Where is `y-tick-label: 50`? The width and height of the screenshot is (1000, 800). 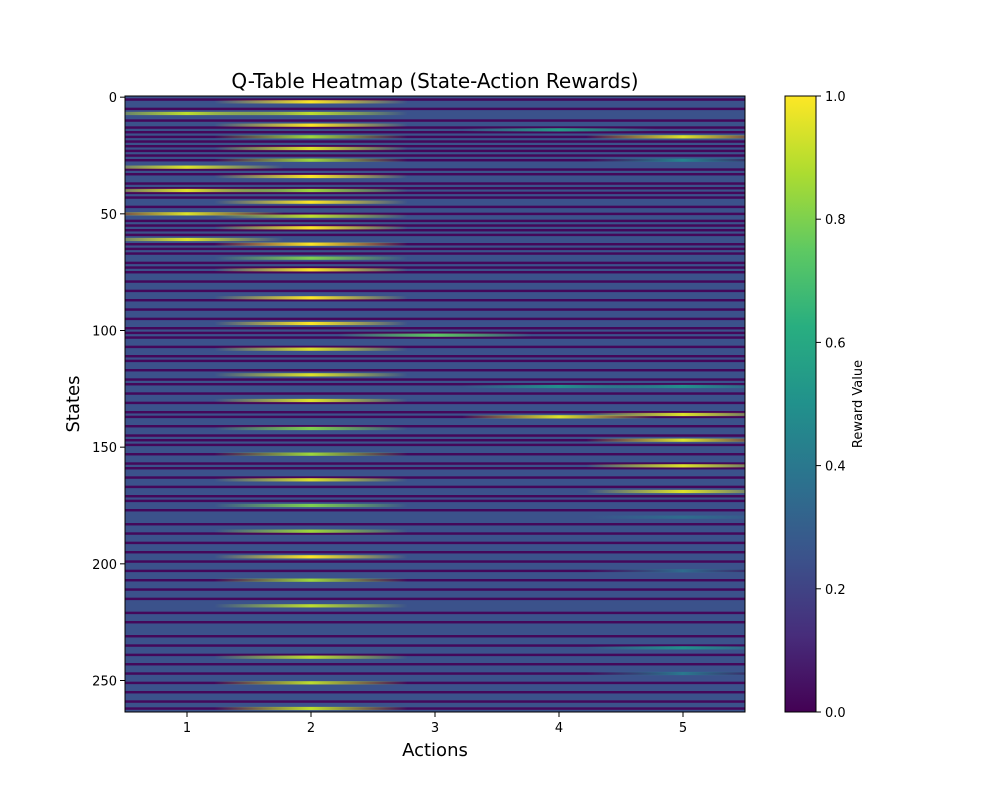
y-tick-label: 50 is located at coordinates (108, 215).